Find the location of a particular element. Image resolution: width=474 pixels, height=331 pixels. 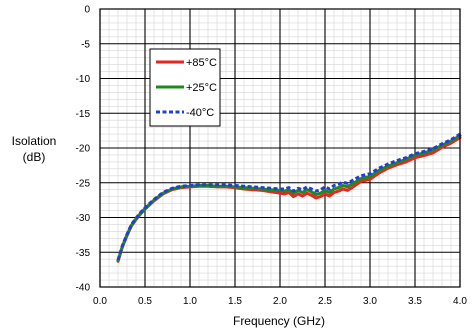

x-tick-label: 0.0 is located at coordinates (100, 301).